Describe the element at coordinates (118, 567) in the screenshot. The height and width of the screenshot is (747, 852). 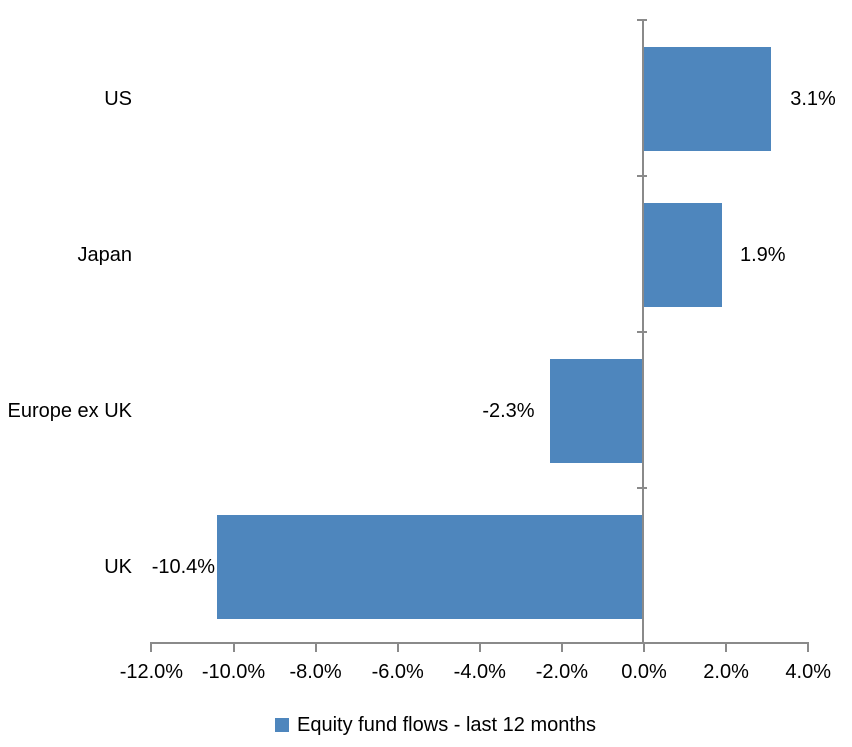
I see `category-label: UK` at that location.